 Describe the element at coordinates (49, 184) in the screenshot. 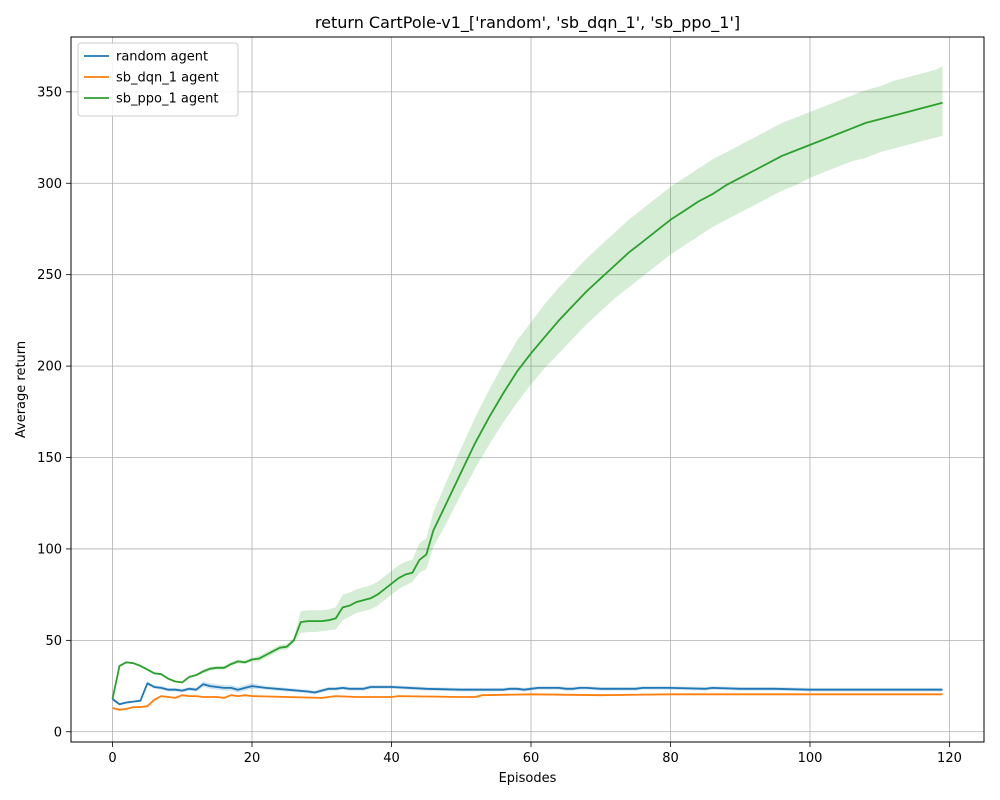

I see `y-tick-label: 300` at that location.